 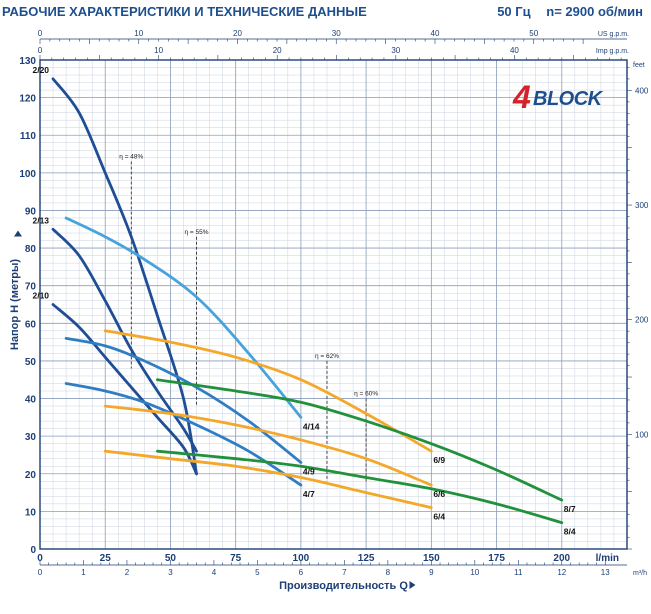 I want to click on feet-tick-label: 400, so click(x=642, y=90).